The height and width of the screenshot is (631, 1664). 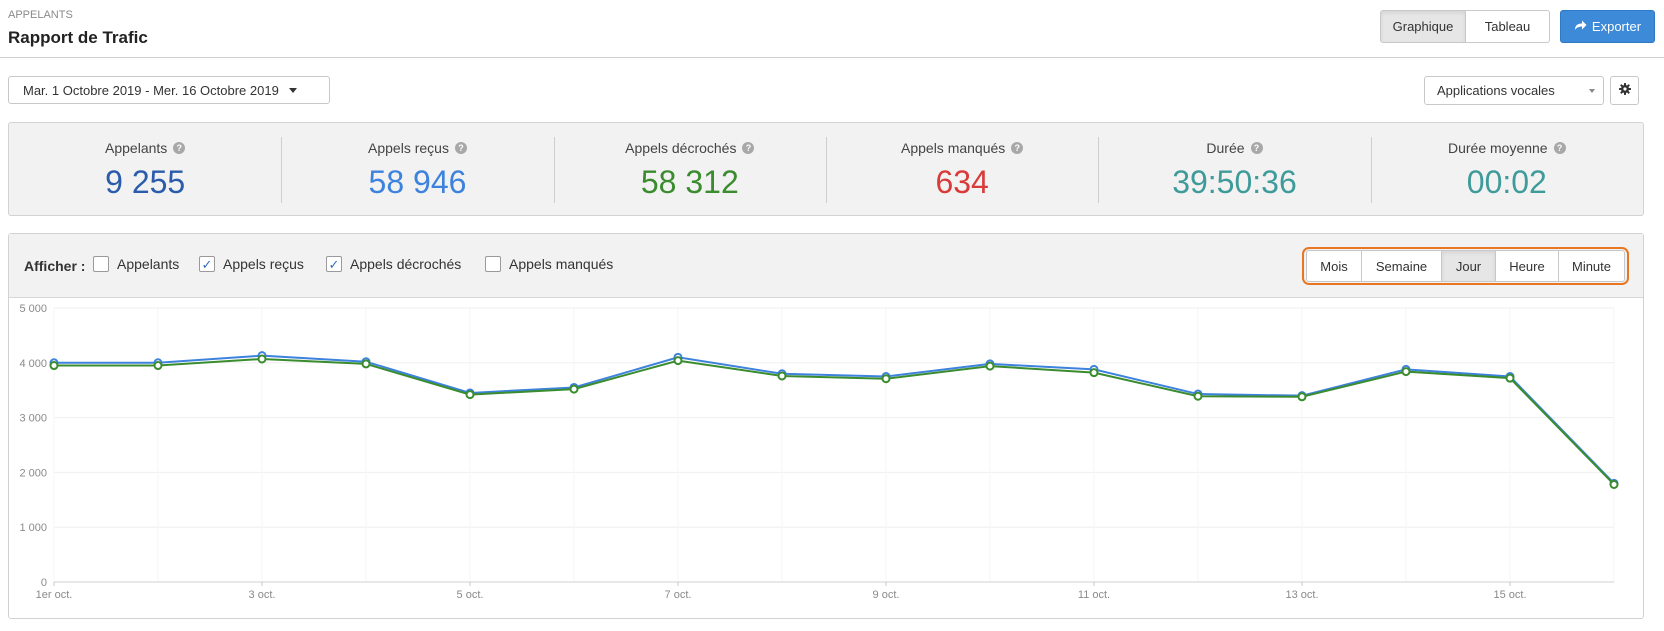 I want to click on y-tick-label: 1 000, so click(x=33, y=528).